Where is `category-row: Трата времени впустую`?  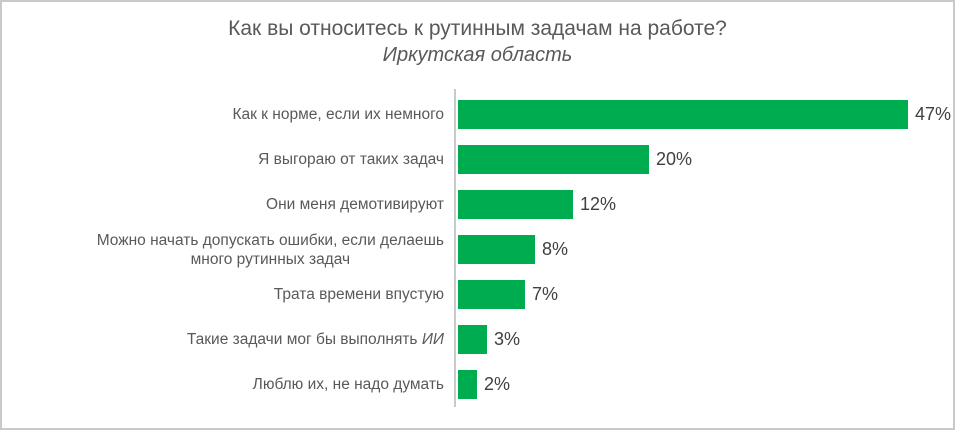
category-row: Трата времени впустую is located at coordinates (228, 294).